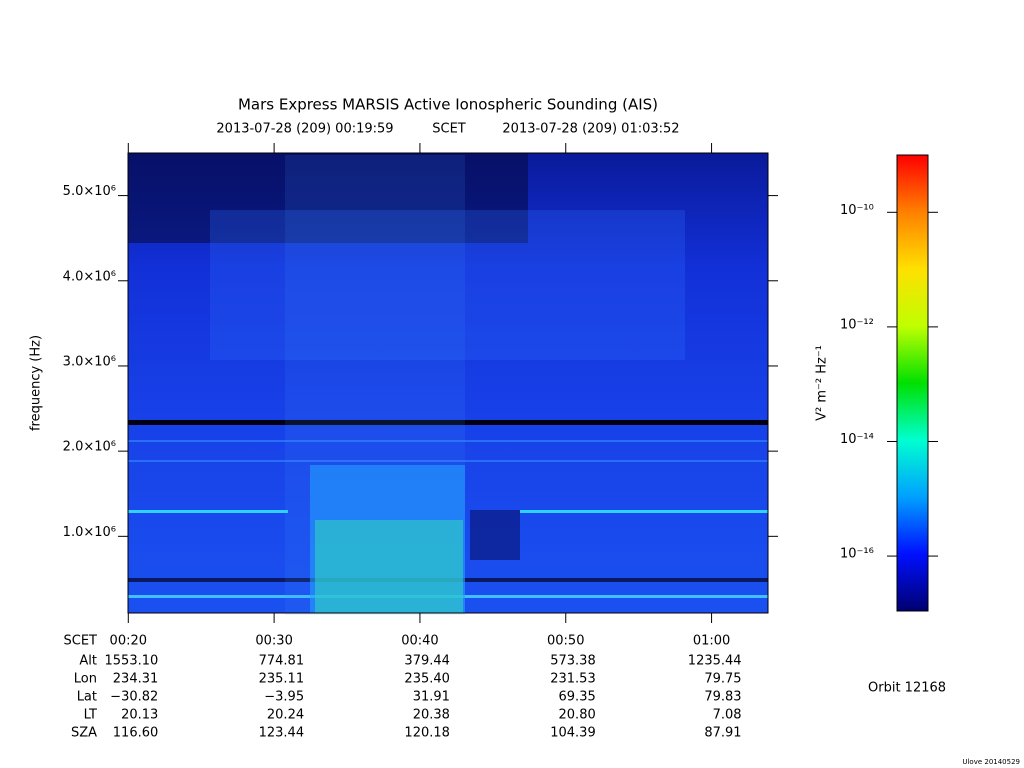 Image resolution: width=1024 pixels, height=768 pixels. What do you see at coordinates (577, 715) in the screenshot?
I see `ephemeris-value: 20.80` at bounding box center [577, 715].